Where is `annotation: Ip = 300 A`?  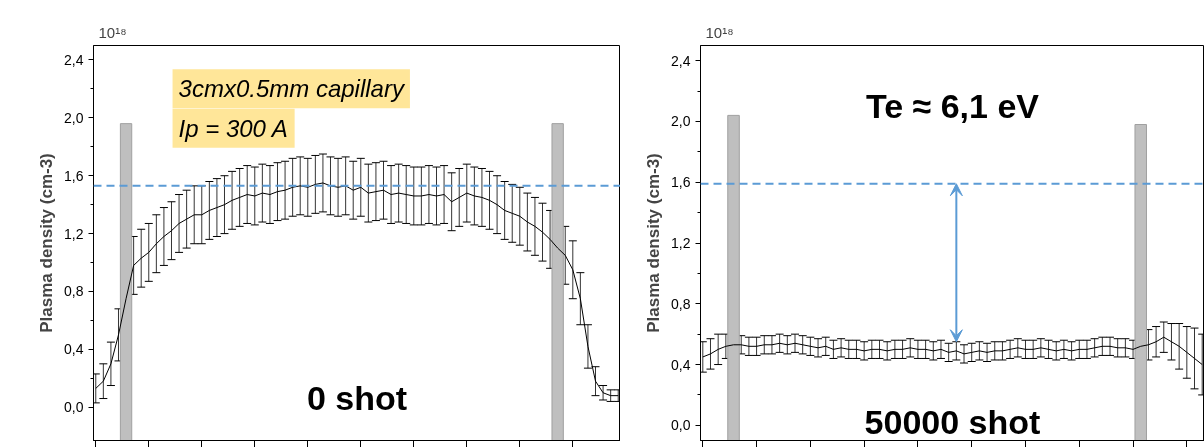 annotation: Ip = 300 A is located at coordinates (233, 128).